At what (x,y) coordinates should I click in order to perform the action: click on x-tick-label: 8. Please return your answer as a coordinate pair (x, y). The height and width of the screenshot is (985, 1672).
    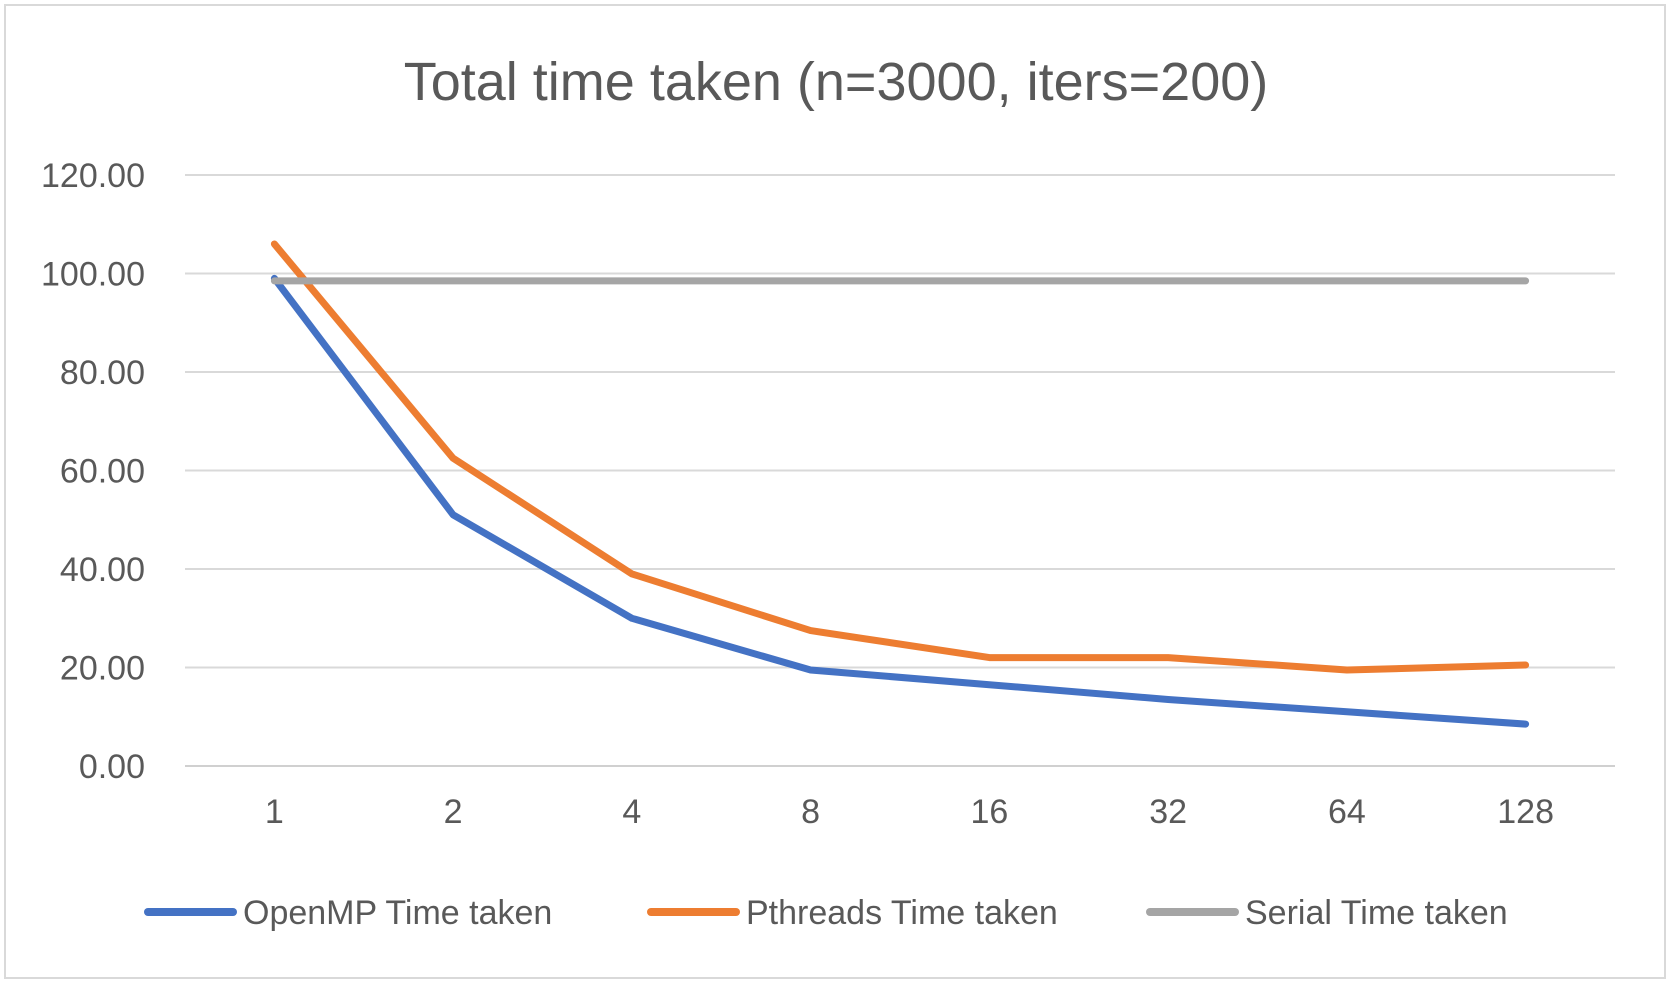
    Looking at the image, I should click on (810, 812).